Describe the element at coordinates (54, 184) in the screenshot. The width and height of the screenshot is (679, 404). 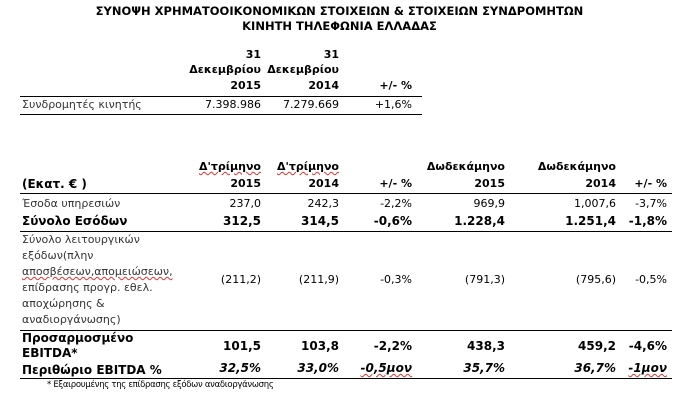
I see `unit-label: (Εκατ. € )` at that location.